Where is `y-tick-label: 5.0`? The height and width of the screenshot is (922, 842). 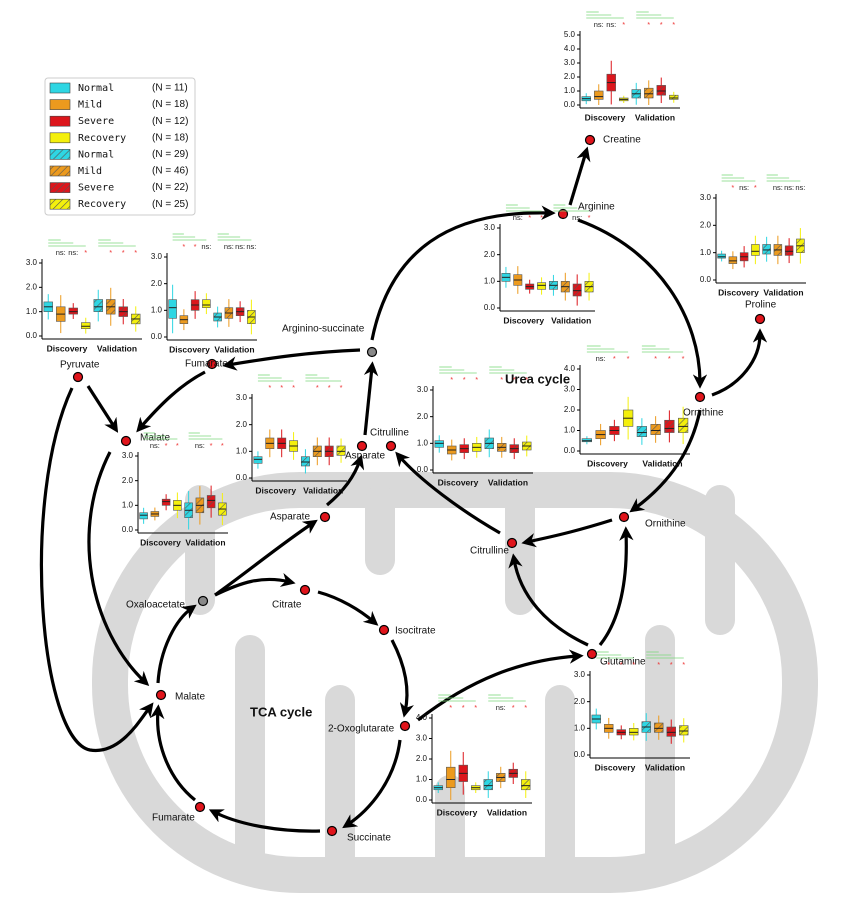 y-tick-label: 5.0 is located at coordinates (570, 34).